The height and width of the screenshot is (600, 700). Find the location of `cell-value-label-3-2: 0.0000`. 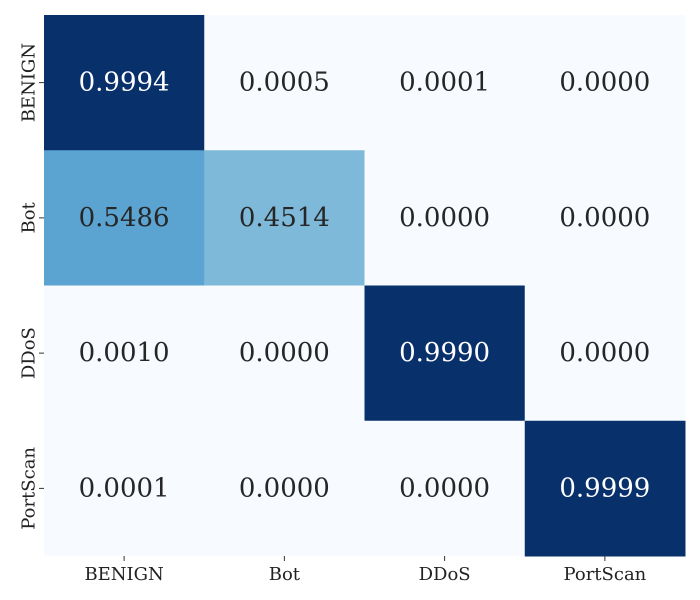

cell-value-label-3-2: 0.0000 is located at coordinates (444, 488).